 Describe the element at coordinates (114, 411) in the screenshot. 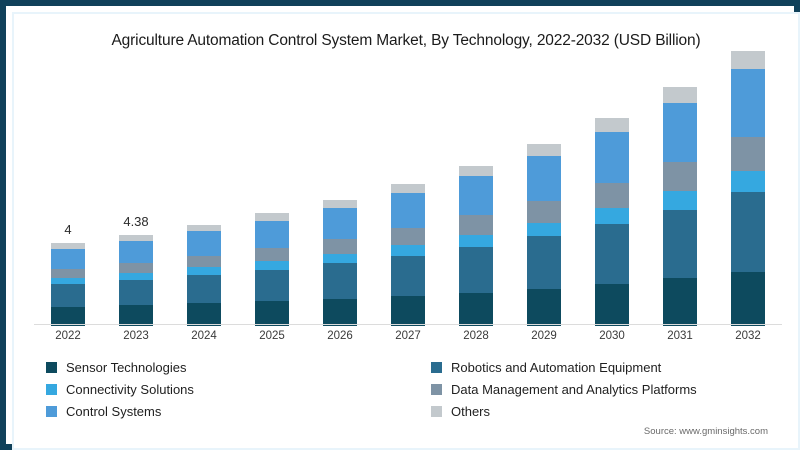

I see `legend-label: Control Systems` at that location.